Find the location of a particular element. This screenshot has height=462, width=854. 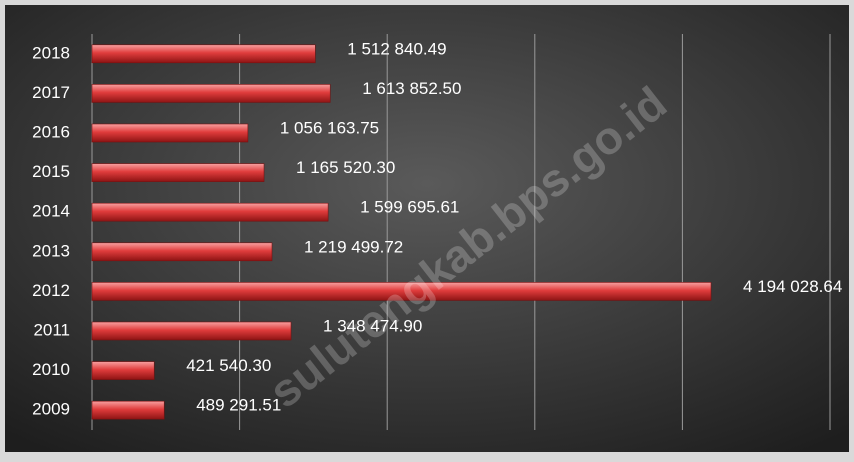

category-label: 2009 is located at coordinates (51, 409).